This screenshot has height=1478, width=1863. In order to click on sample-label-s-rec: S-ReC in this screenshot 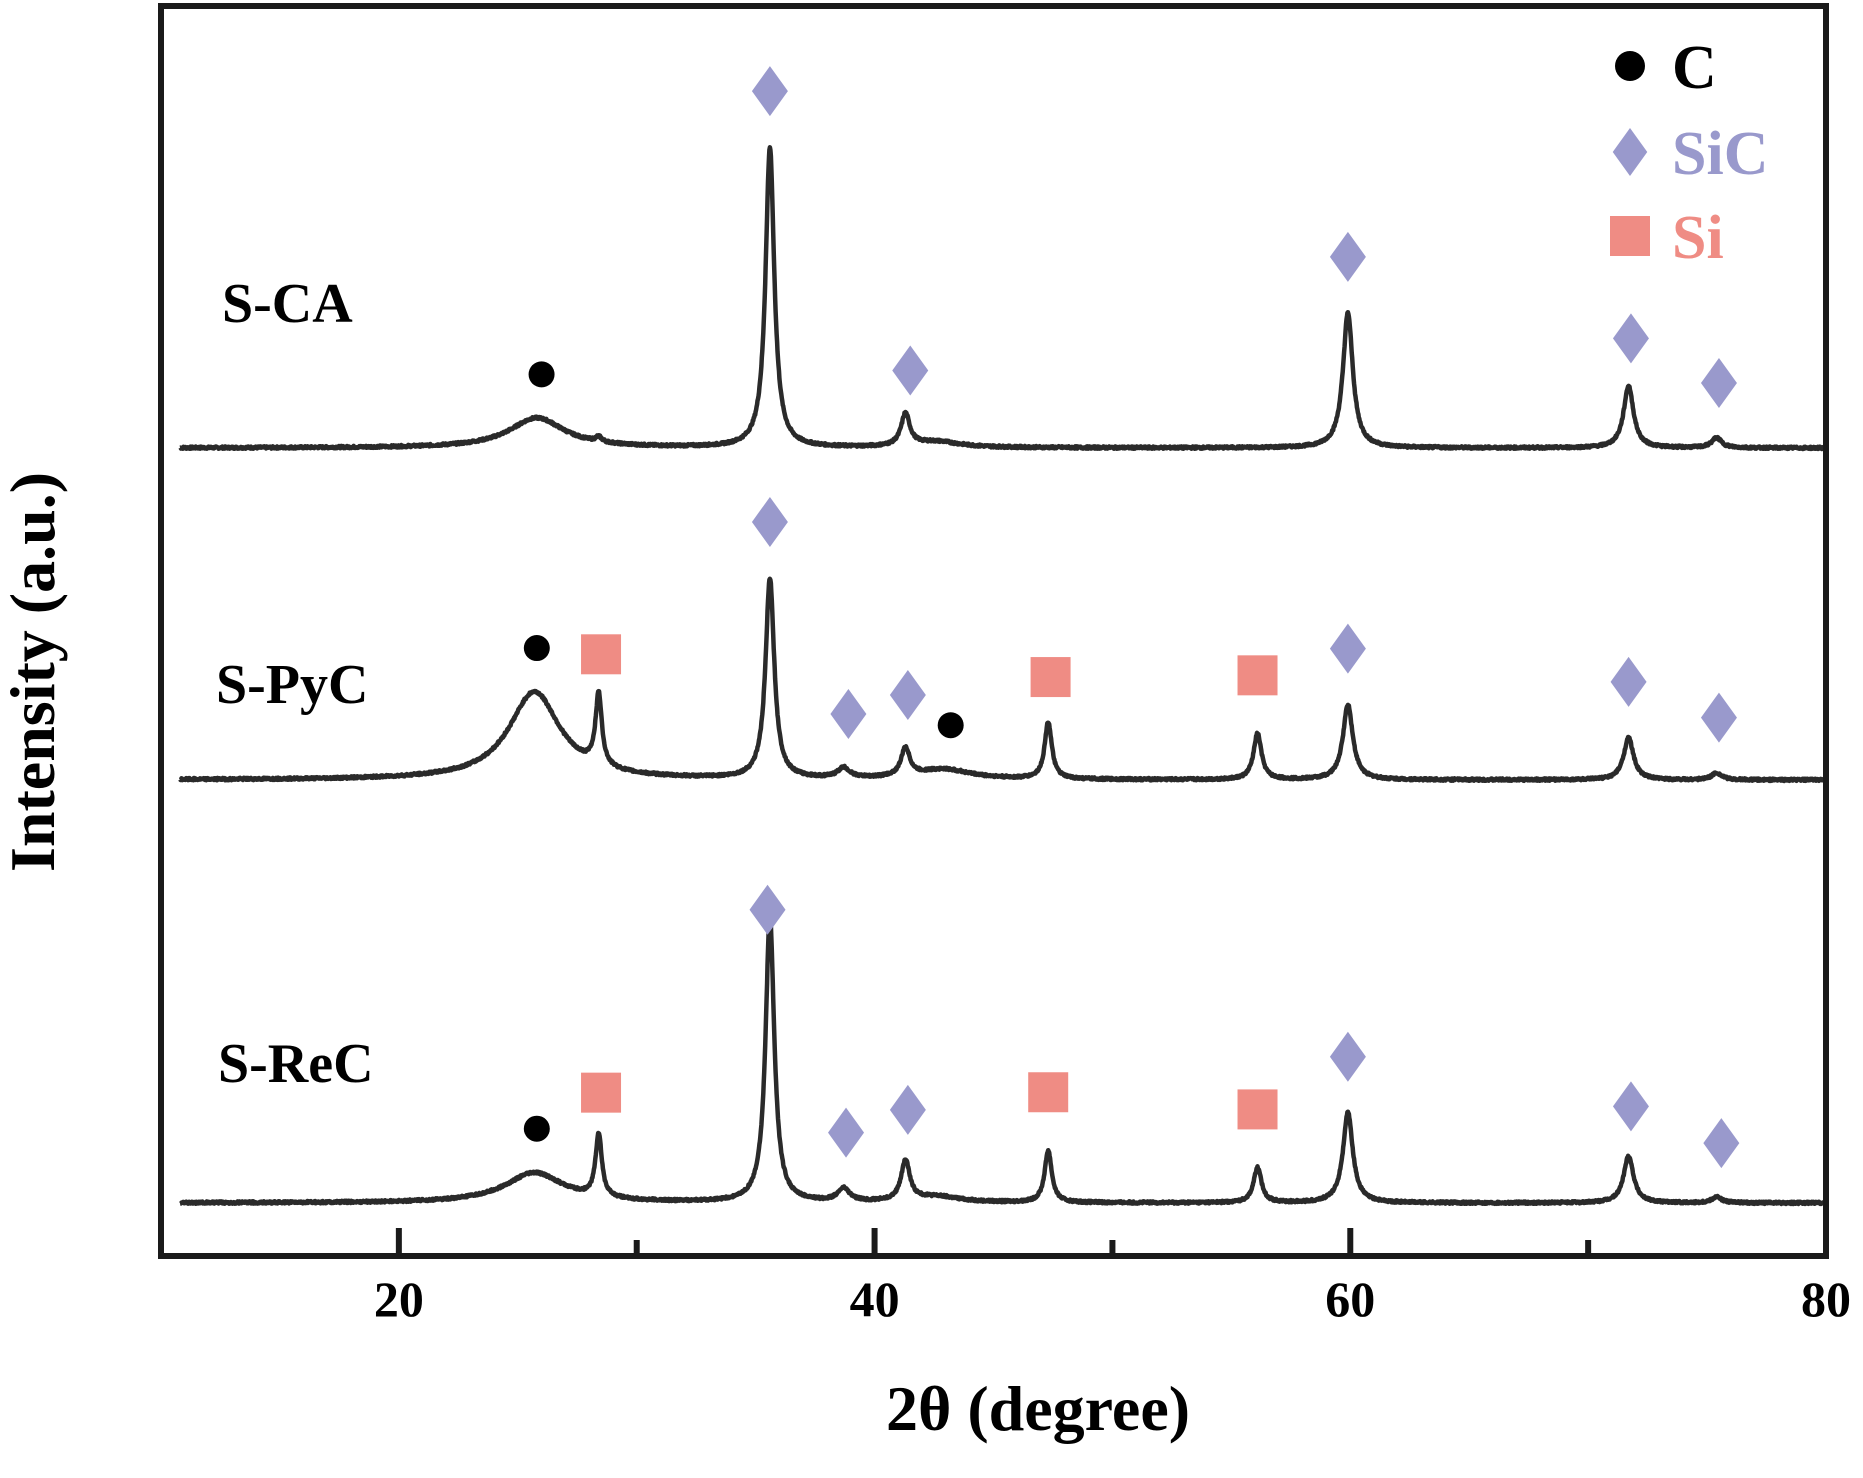, I will do `click(296, 1064)`.